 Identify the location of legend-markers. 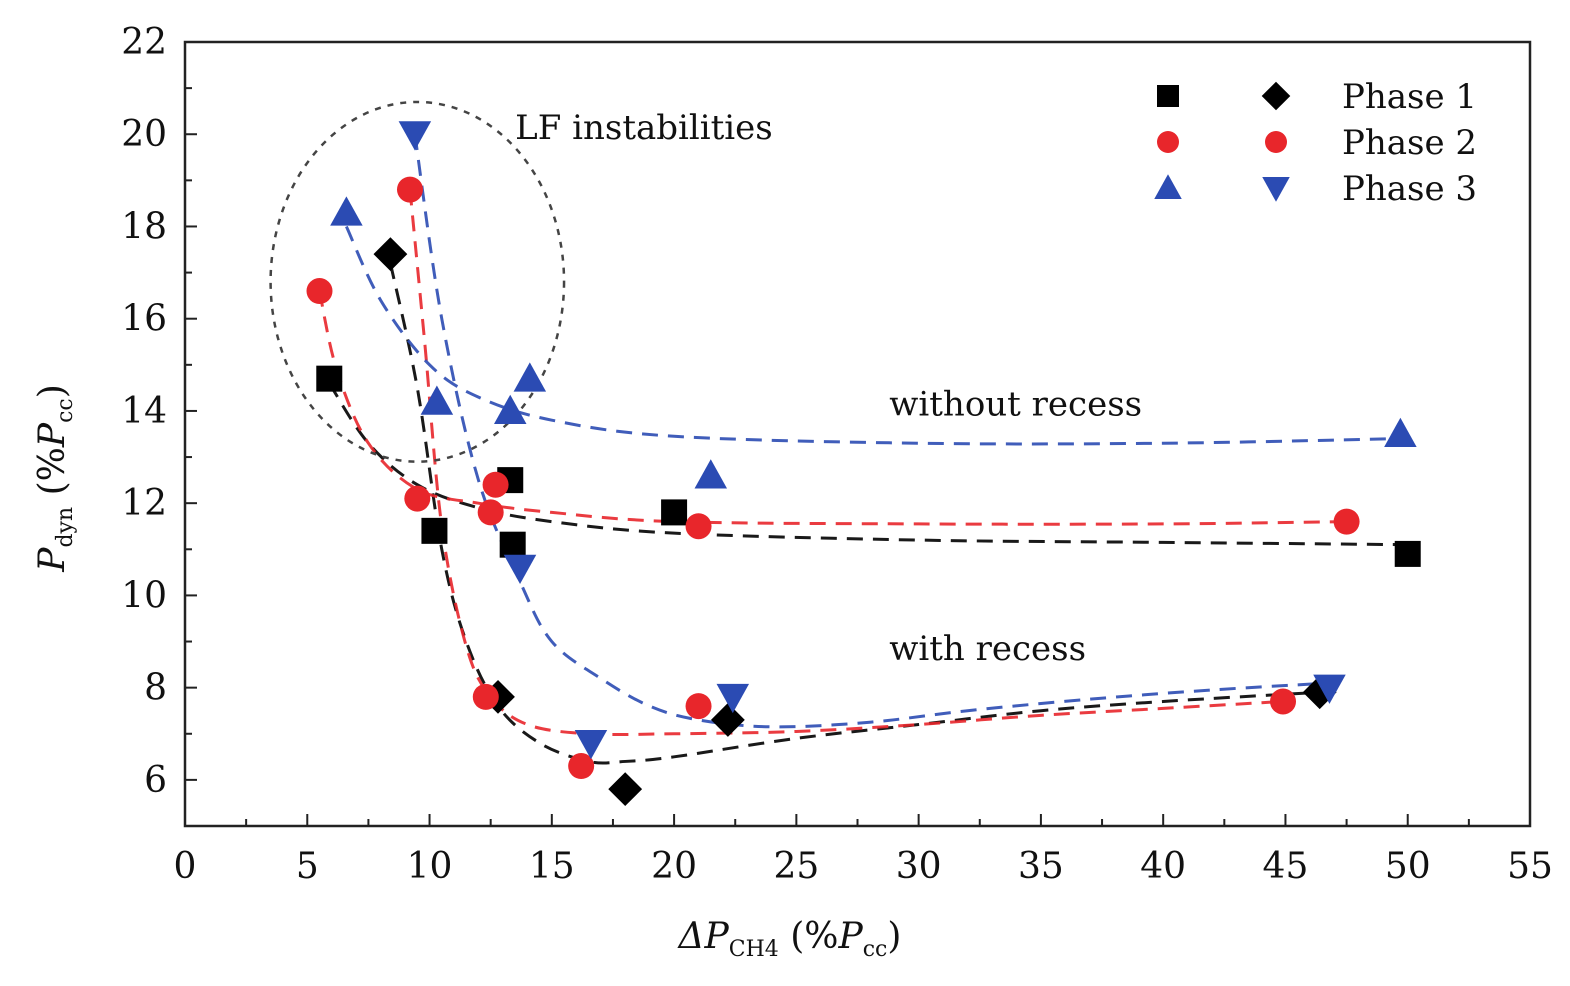
(1222, 141).